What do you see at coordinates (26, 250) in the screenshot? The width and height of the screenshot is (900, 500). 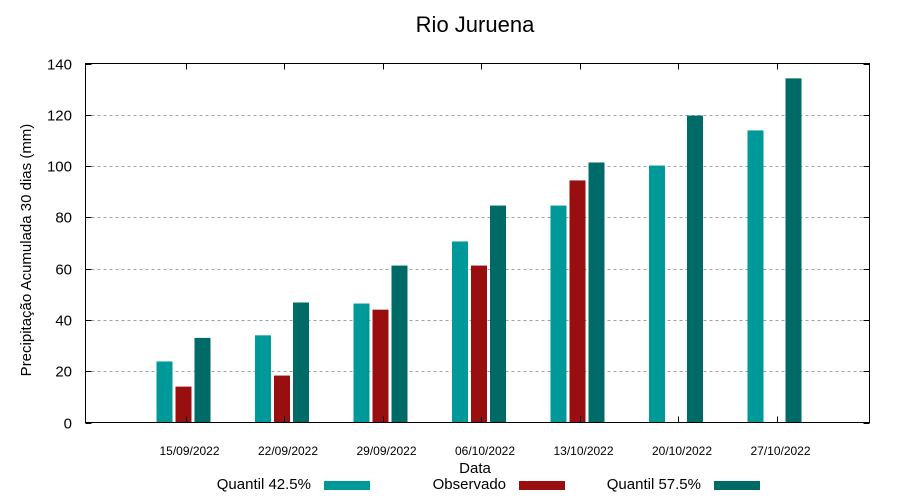 I see `y-axis-label: Precipitação Acumulada 30 dias (mm)` at bounding box center [26, 250].